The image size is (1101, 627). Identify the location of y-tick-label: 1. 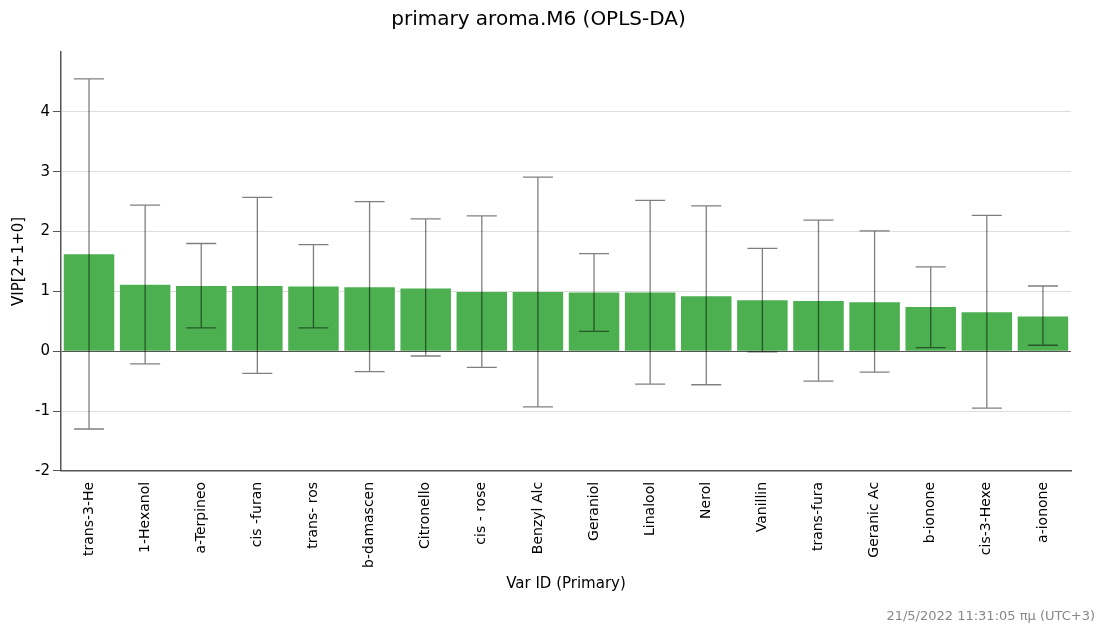
(45, 290).